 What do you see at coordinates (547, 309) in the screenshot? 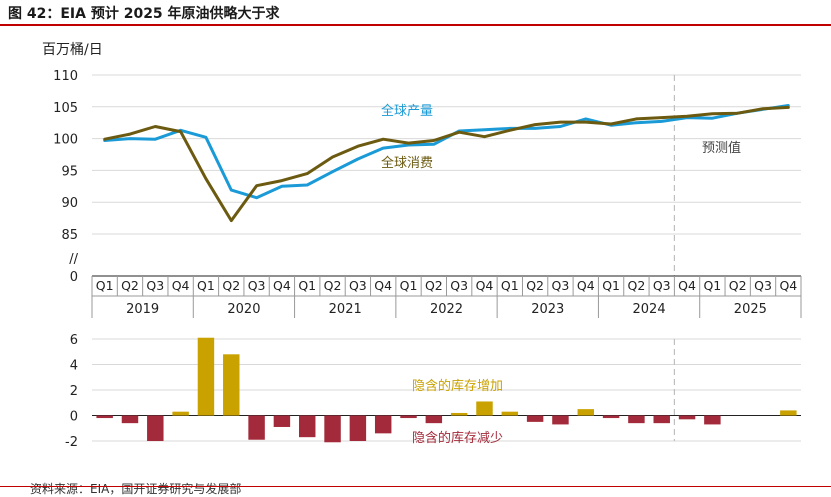
I see `x-tick-year: 2023` at bounding box center [547, 309].